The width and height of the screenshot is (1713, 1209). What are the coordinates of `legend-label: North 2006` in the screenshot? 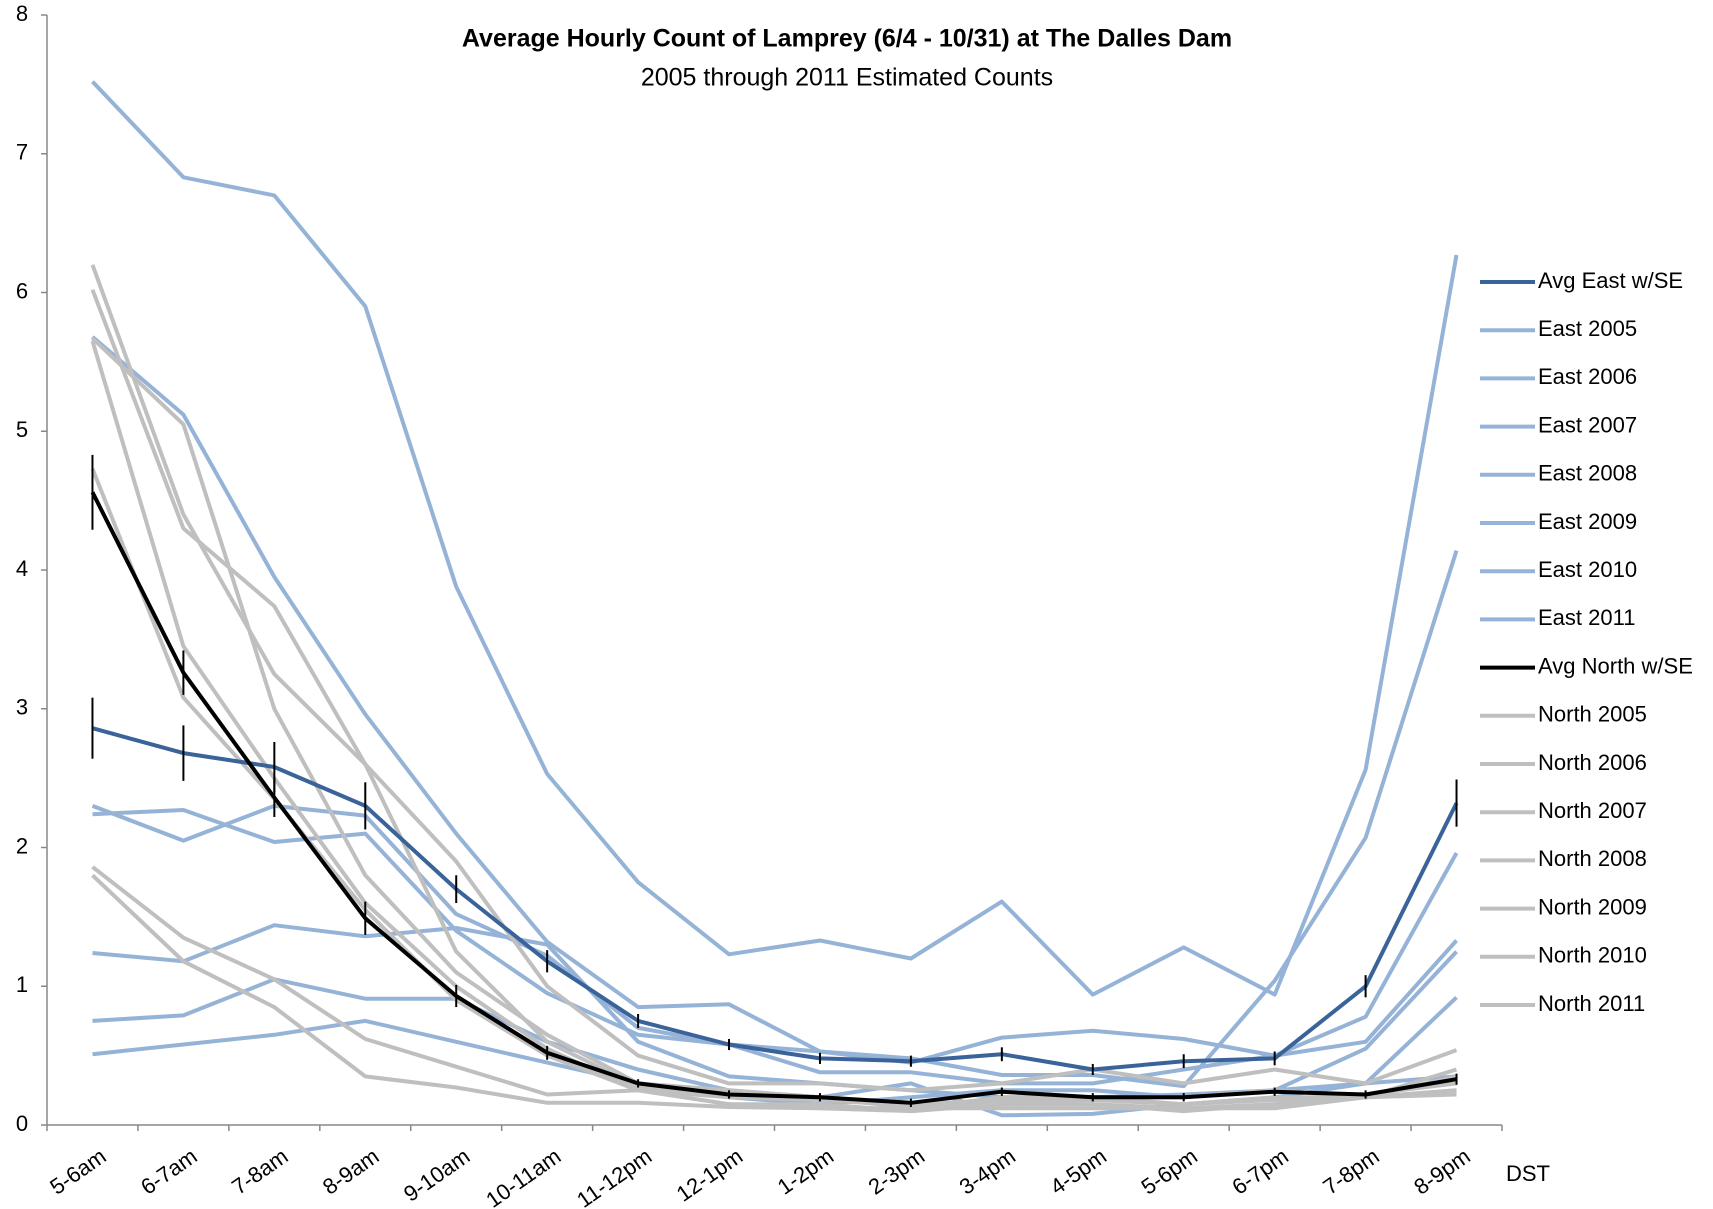 It's located at (1592, 762).